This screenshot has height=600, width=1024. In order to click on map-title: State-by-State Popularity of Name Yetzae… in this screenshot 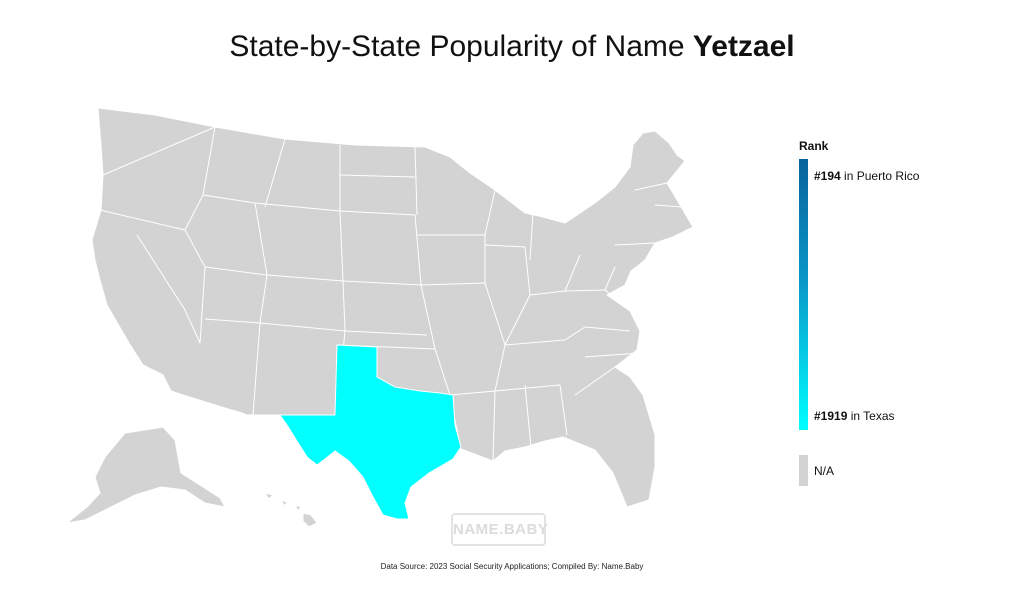, I will do `click(512, 47)`.